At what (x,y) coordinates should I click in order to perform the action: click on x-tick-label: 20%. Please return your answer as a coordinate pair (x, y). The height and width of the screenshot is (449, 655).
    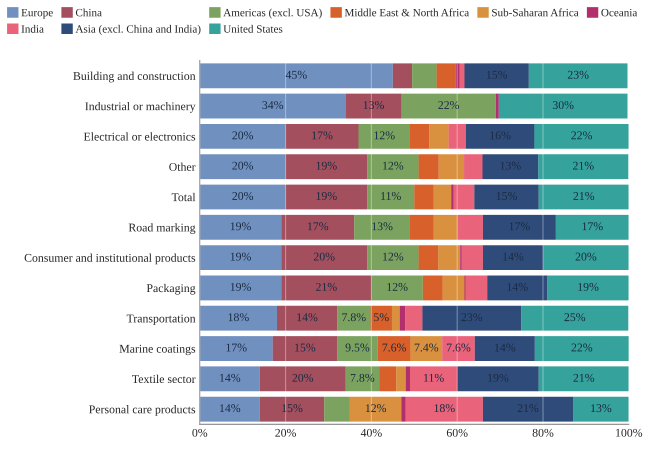
    Looking at the image, I should click on (285, 432).